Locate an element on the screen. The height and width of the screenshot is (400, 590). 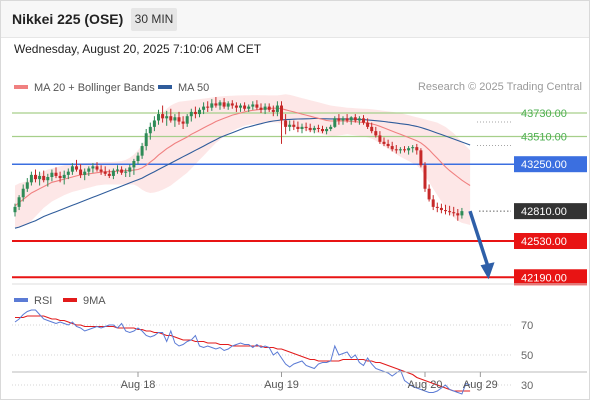
legend-label-1: MA 20 + Bollinger Bands is located at coordinates (94, 88).